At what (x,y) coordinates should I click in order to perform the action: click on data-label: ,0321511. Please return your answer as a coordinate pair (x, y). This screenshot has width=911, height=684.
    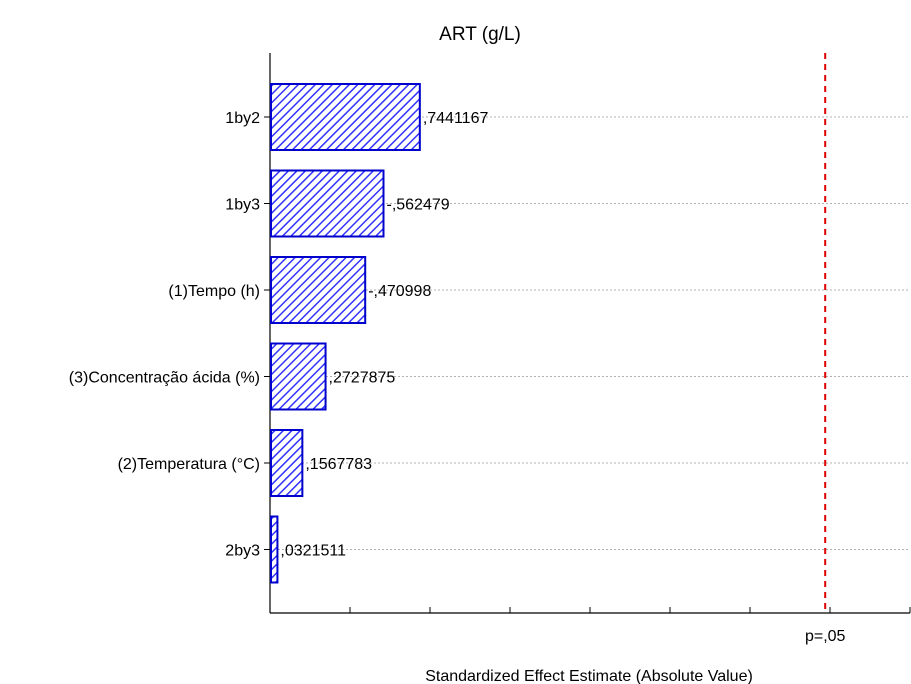
    Looking at the image, I should click on (313, 551).